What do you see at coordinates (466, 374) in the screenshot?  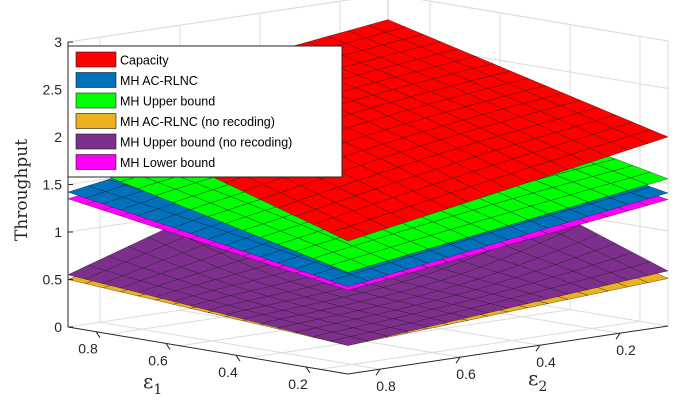 I see `eps2-tick-label: 0.6` at bounding box center [466, 374].